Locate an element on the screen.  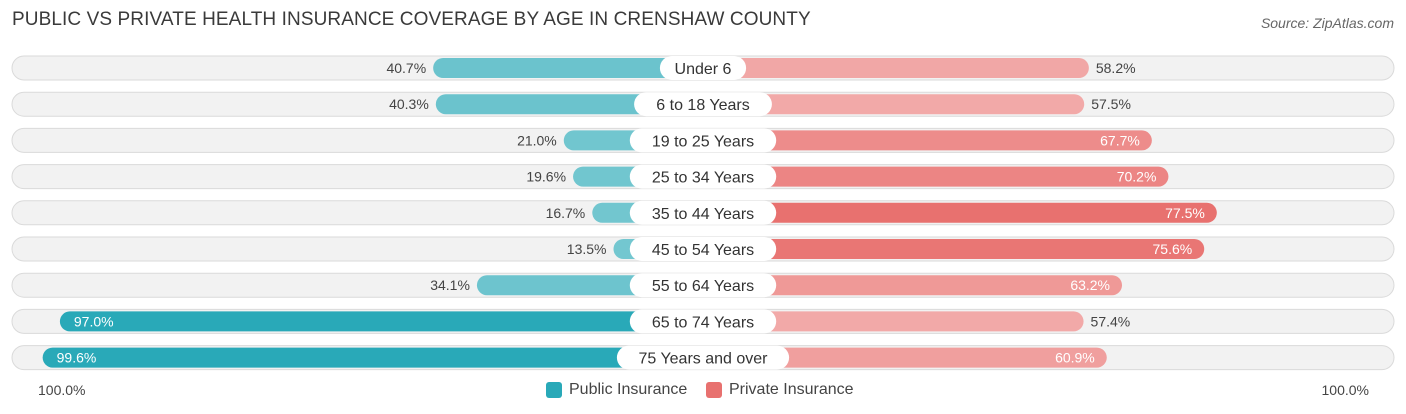
axis-label-right: 100.0% is located at coordinates (1345, 390).